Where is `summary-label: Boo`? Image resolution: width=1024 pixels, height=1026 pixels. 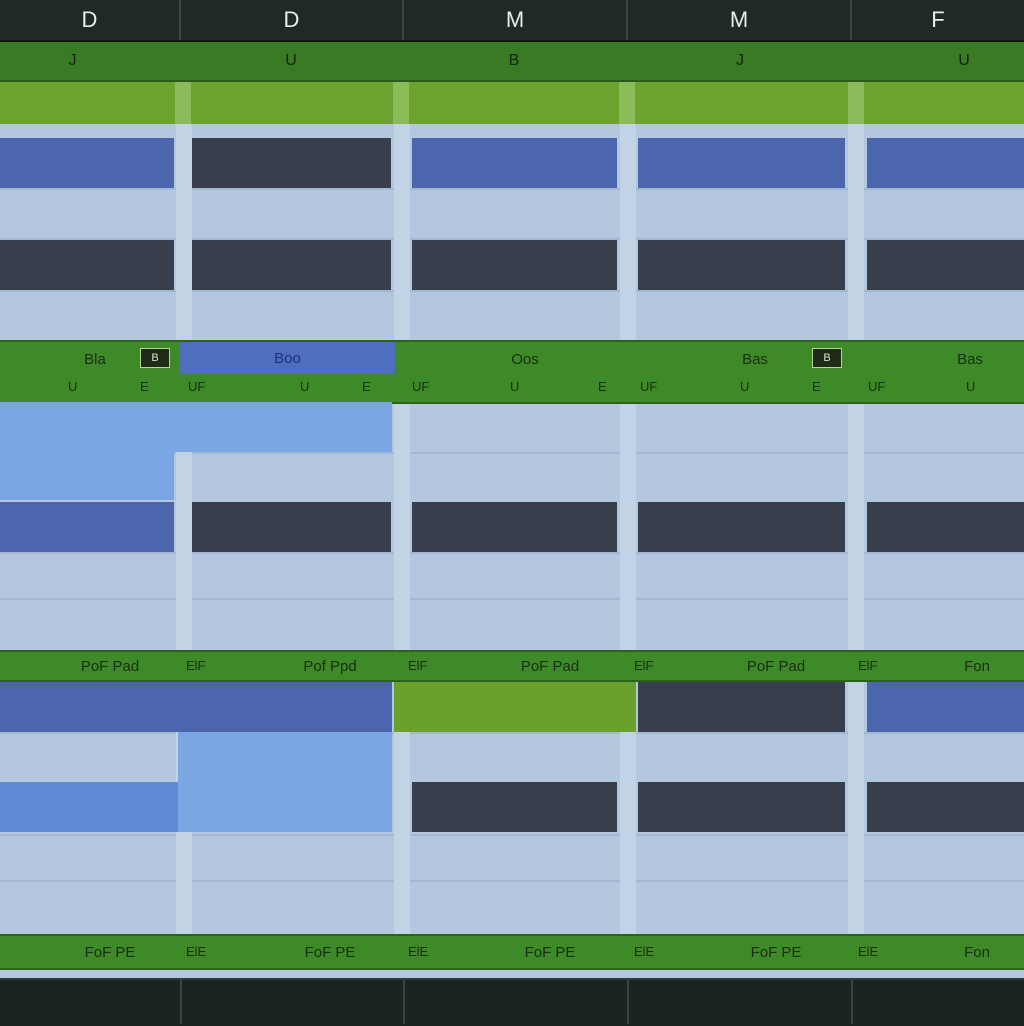
summary-label: Boo is located at coordinates (287, 358).